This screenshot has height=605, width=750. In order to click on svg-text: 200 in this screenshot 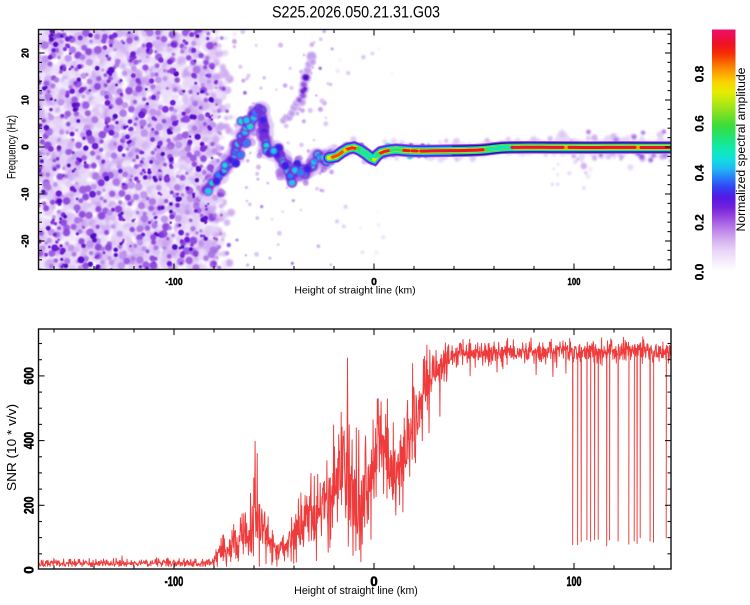, I will do `click(29, 505)`.